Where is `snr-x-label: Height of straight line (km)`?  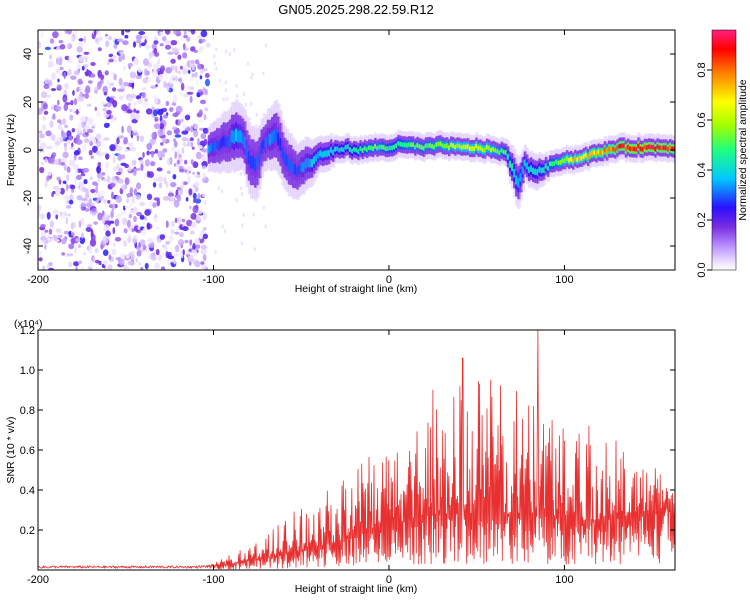 snr-x-label: Height of straight line (km) is located at coordinates (356, 589).